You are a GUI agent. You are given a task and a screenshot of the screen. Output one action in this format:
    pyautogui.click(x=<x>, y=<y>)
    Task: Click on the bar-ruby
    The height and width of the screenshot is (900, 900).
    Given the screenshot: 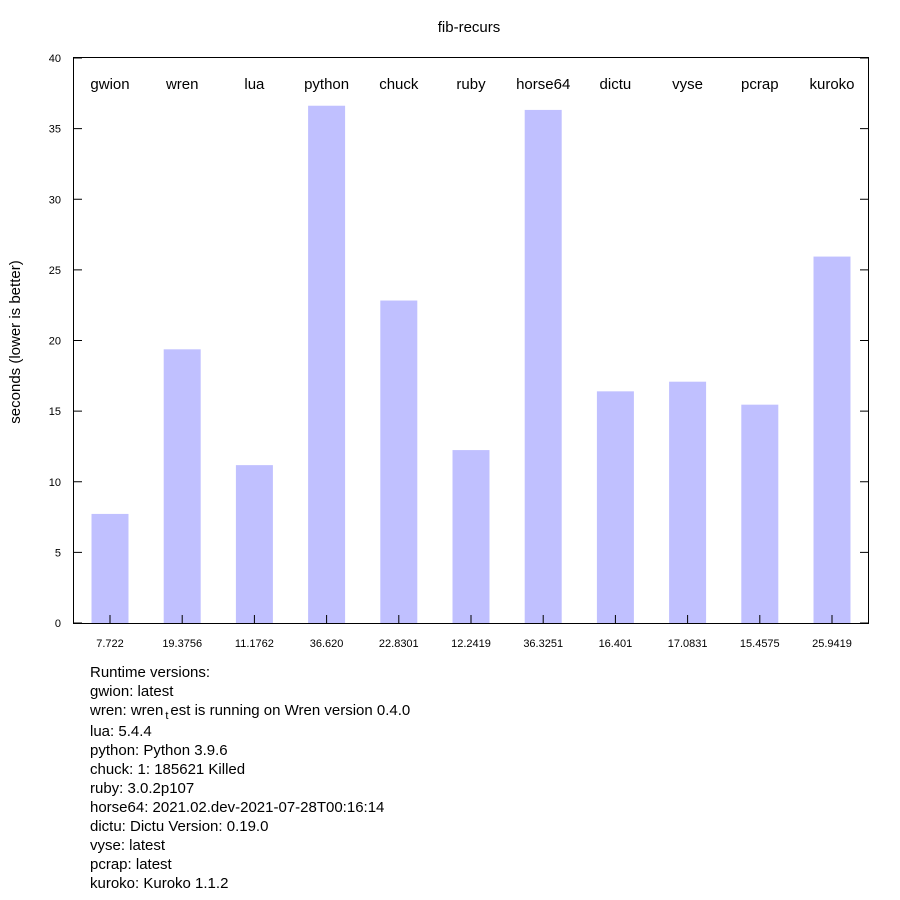 What is the action you would take?
    pyautogui.click(x=471, y=536)
    